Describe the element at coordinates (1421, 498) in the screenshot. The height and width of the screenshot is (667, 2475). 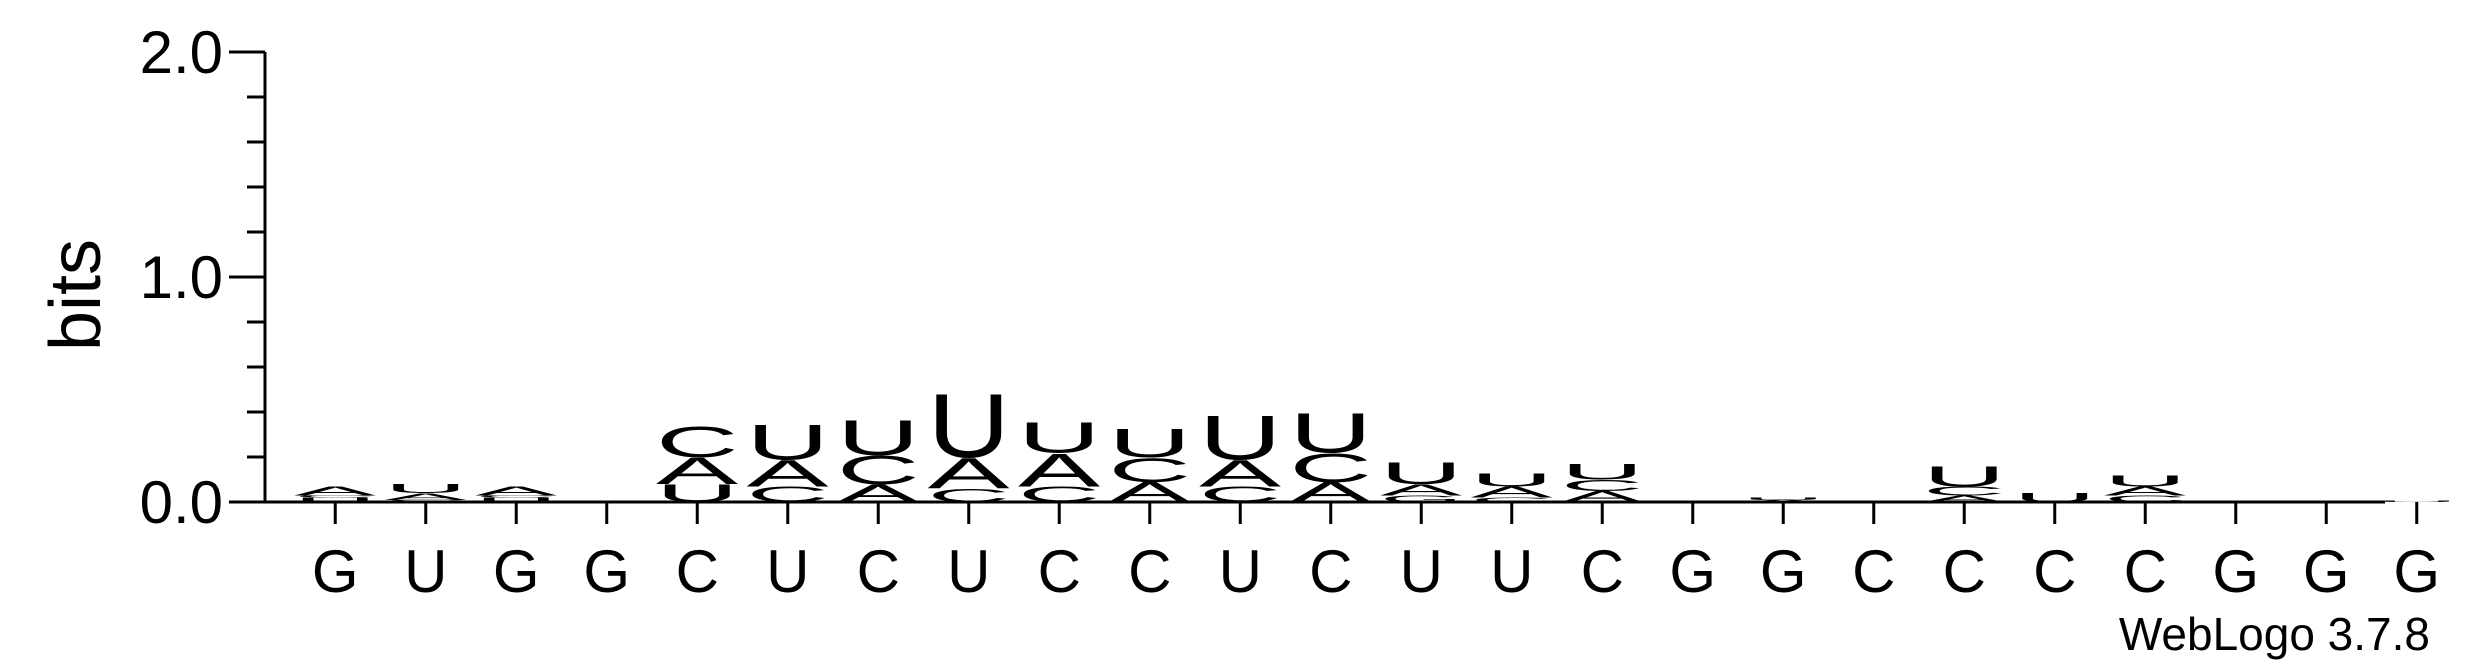
I see `logo-letter-G: G` at that location.